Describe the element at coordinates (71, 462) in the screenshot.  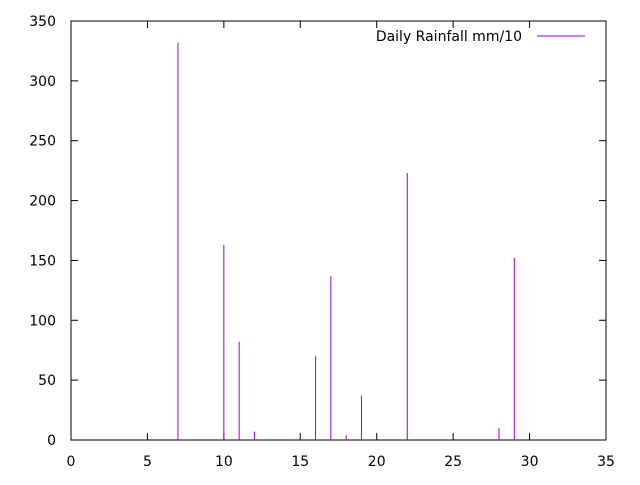
I see `x-tick-label: 0` at that location.